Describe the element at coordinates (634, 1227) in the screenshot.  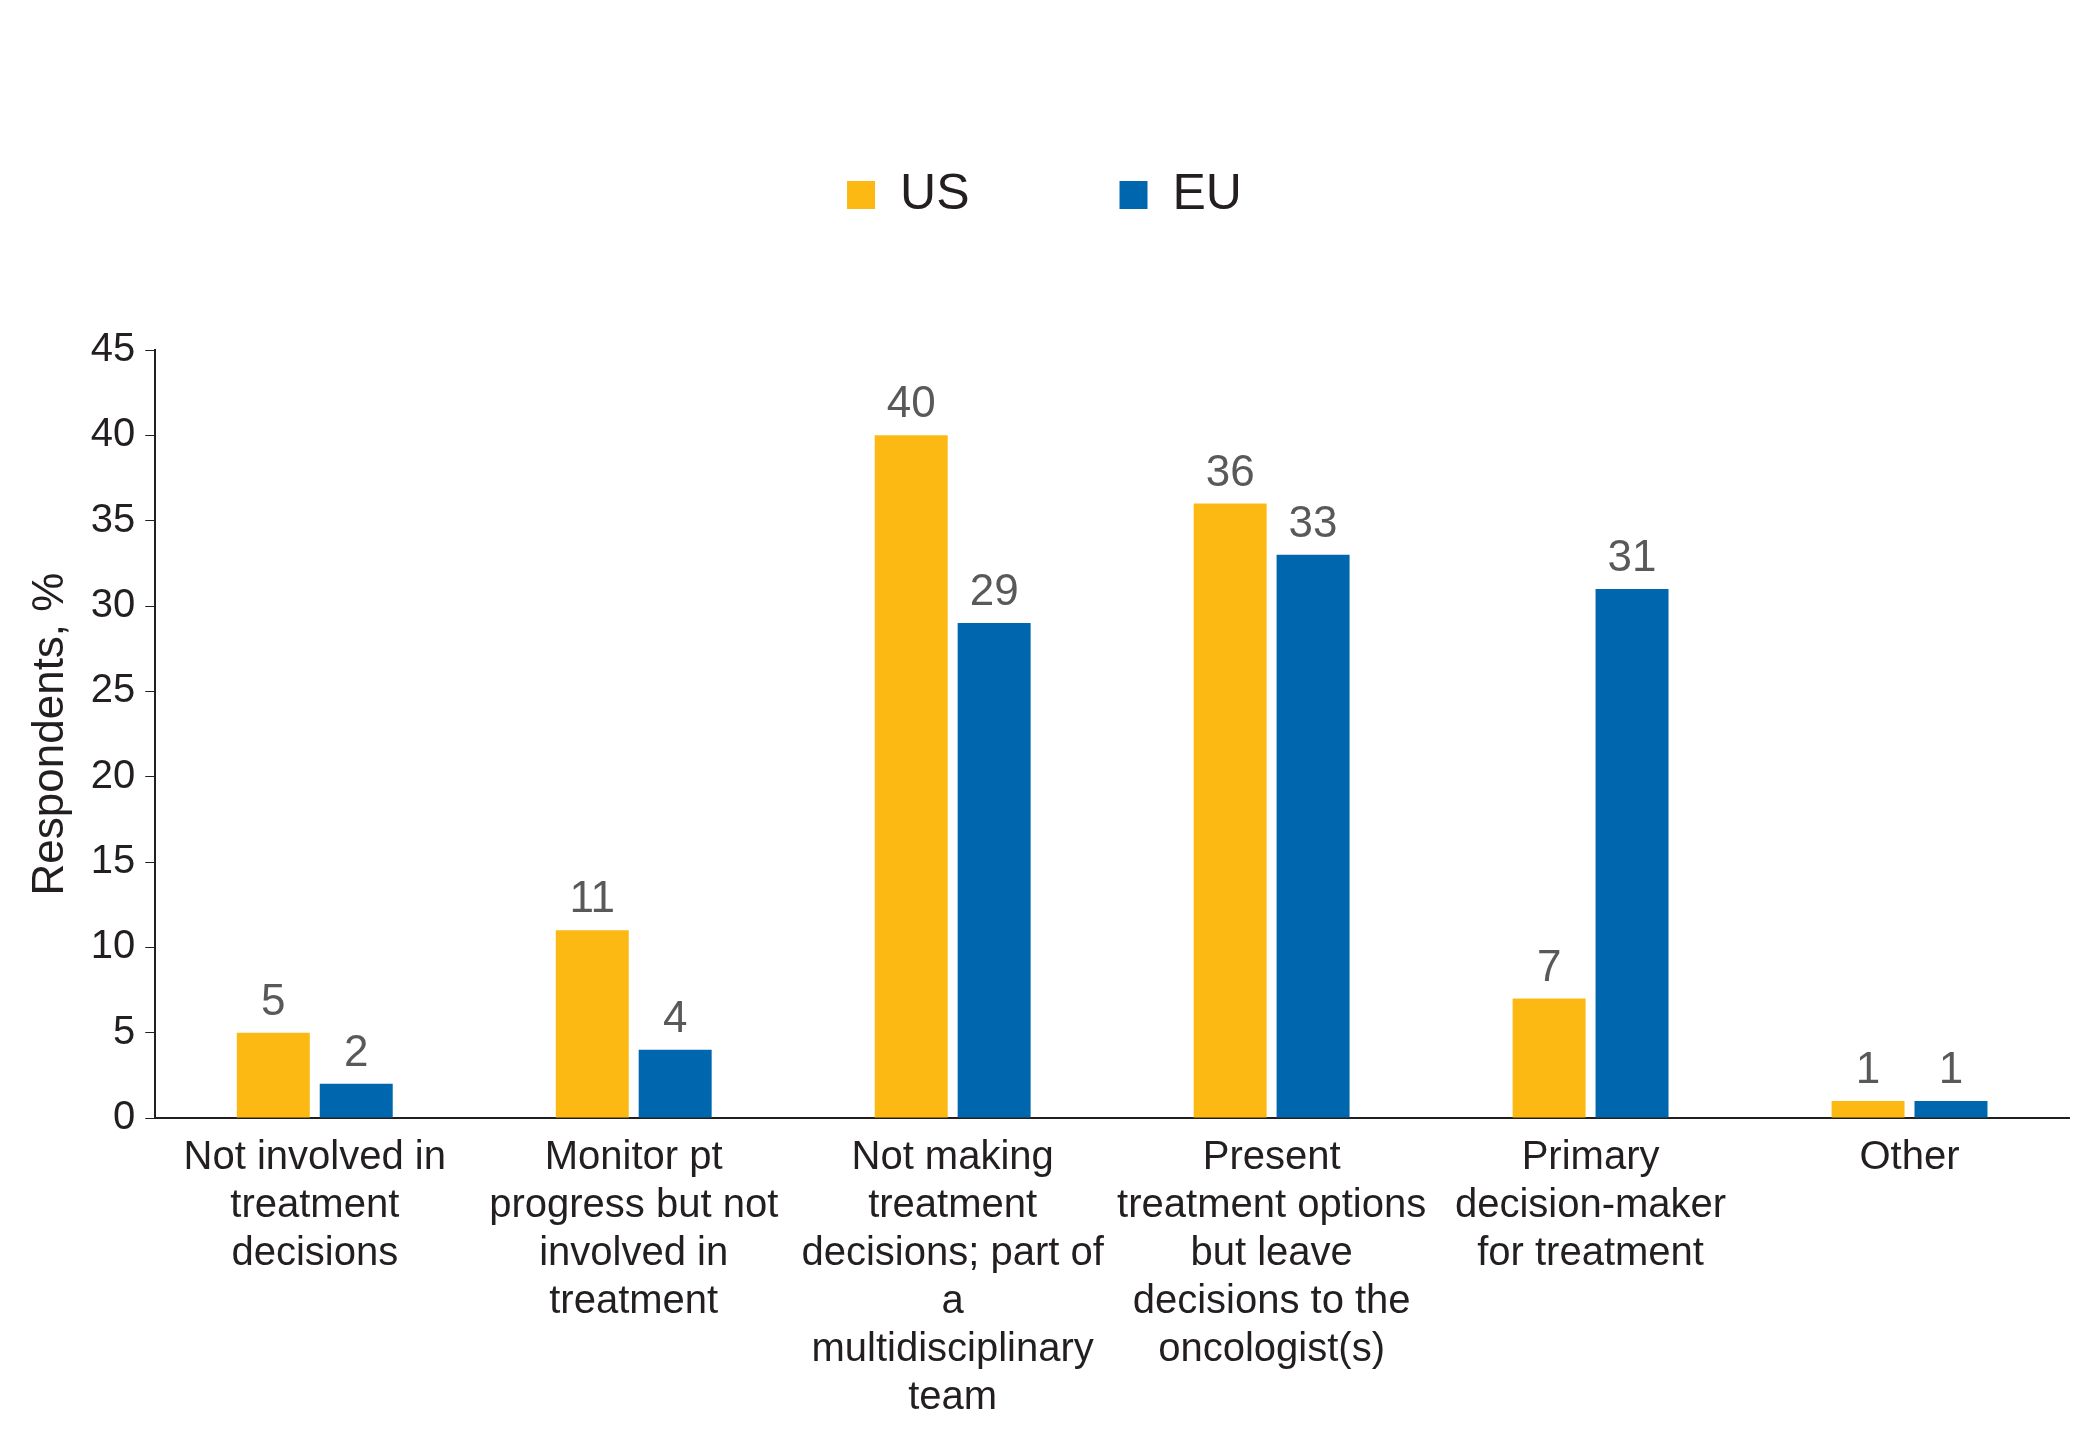
I see `x-tick-label: Monitor pt progress but not involved in treatment` at that location.